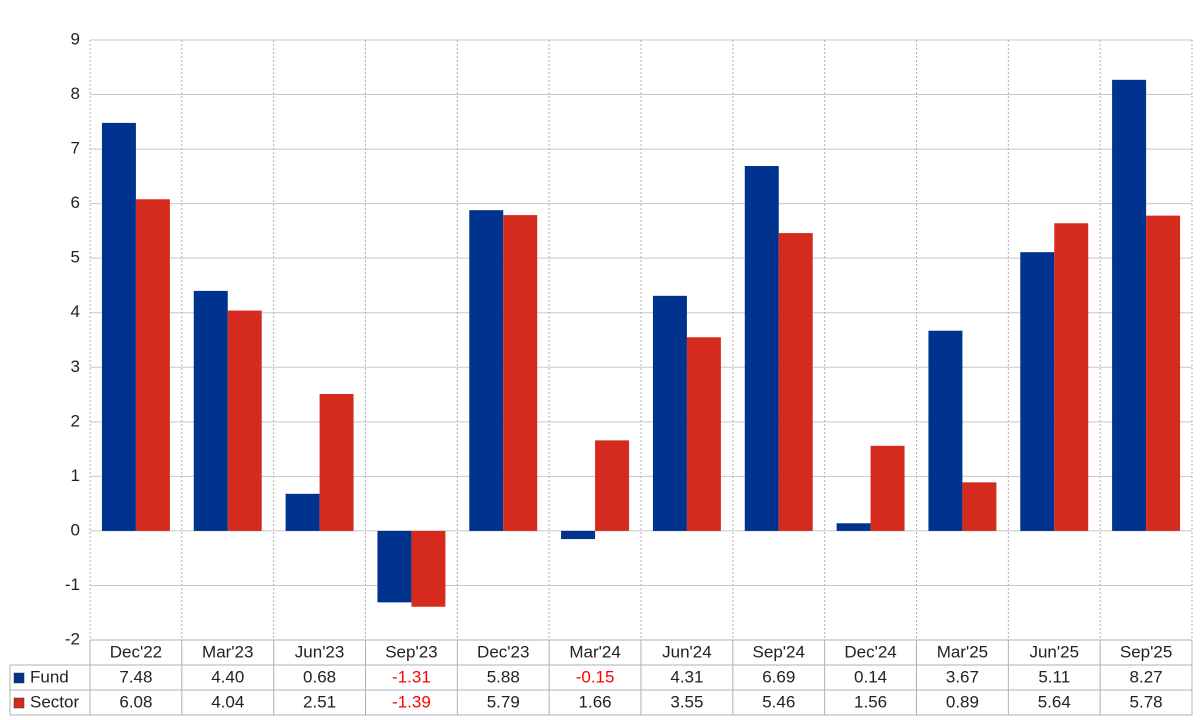  Describe the element at coordinates (594, 651) in the screenshot. I see `x-tick-label: Mar'24` at that location.